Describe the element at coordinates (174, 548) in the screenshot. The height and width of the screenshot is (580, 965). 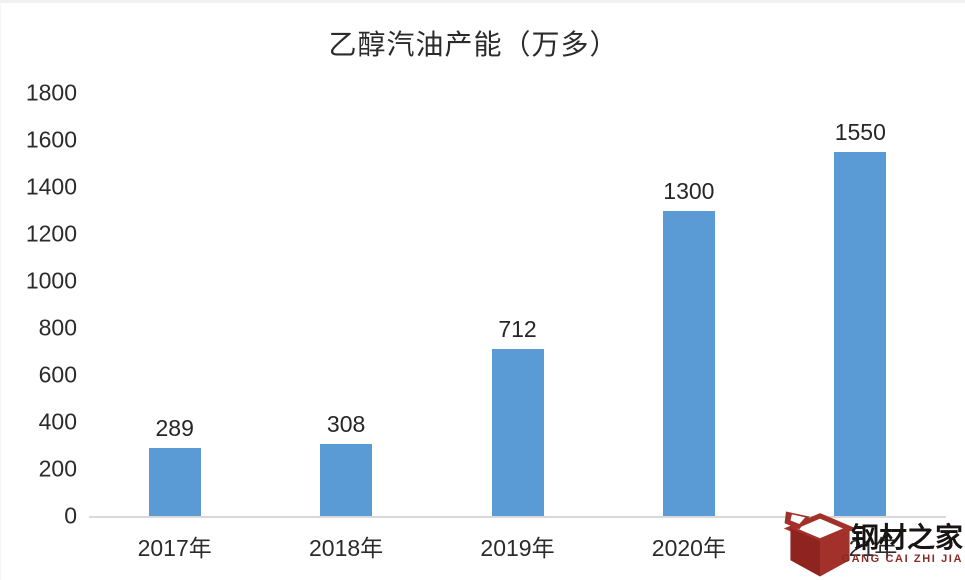
I see `x-axis-tick-label: 2017年` at that location.